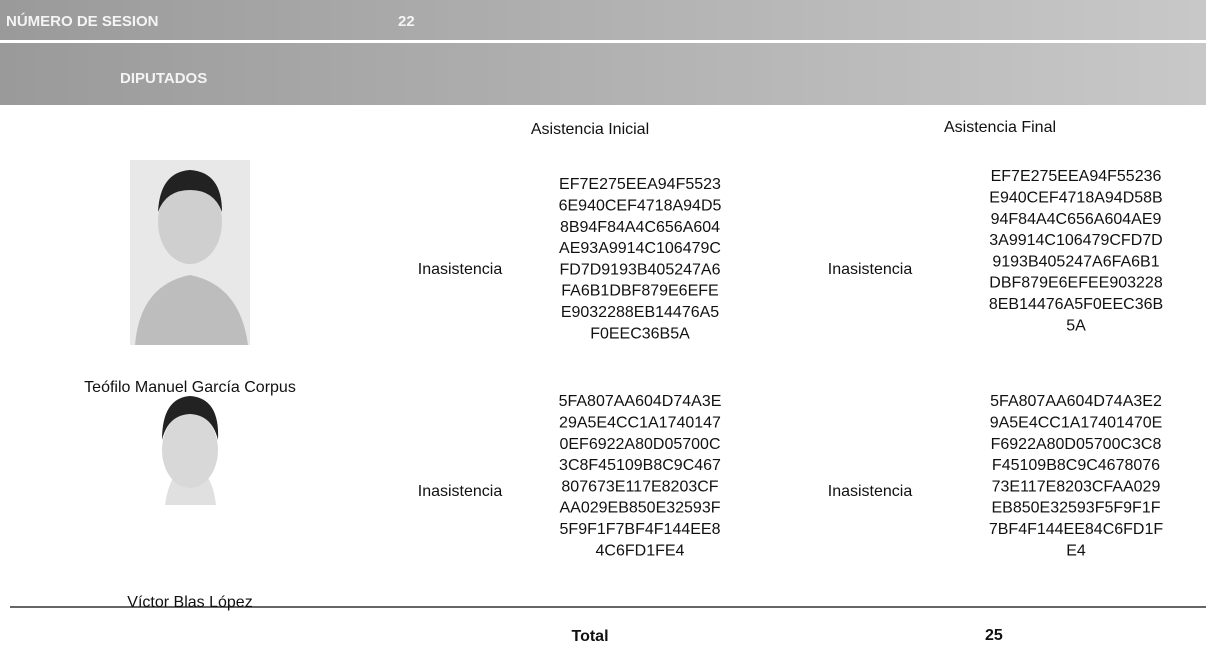 This screenshot has height=649, width=1206. I want to click on final-hash-line: 5A, so click(1076, 325).